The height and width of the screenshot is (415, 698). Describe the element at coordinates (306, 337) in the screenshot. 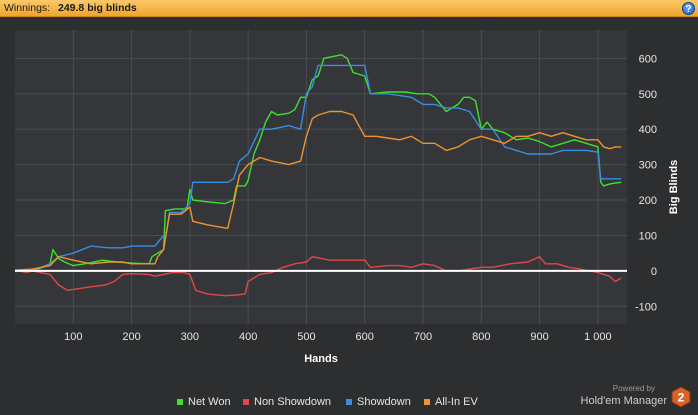

I see `x-tick-label: 500` at that location.